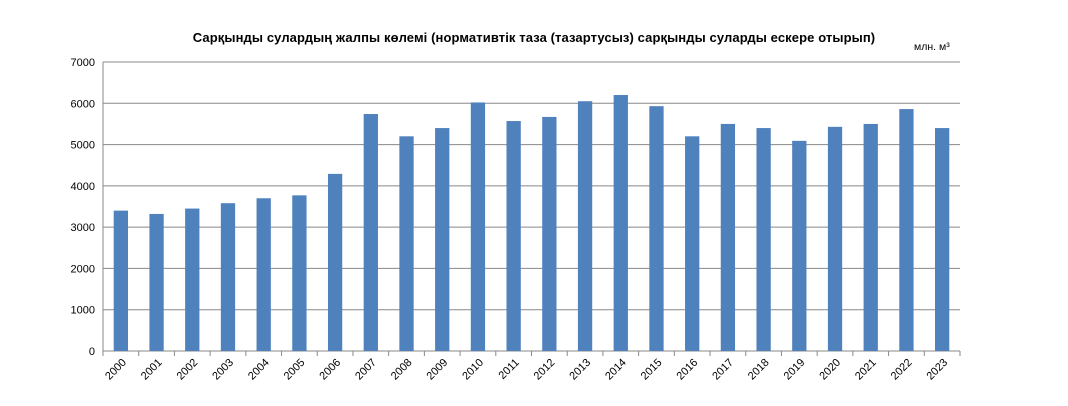  I want to click on x-tick-label: 2002, so click(188, 370).